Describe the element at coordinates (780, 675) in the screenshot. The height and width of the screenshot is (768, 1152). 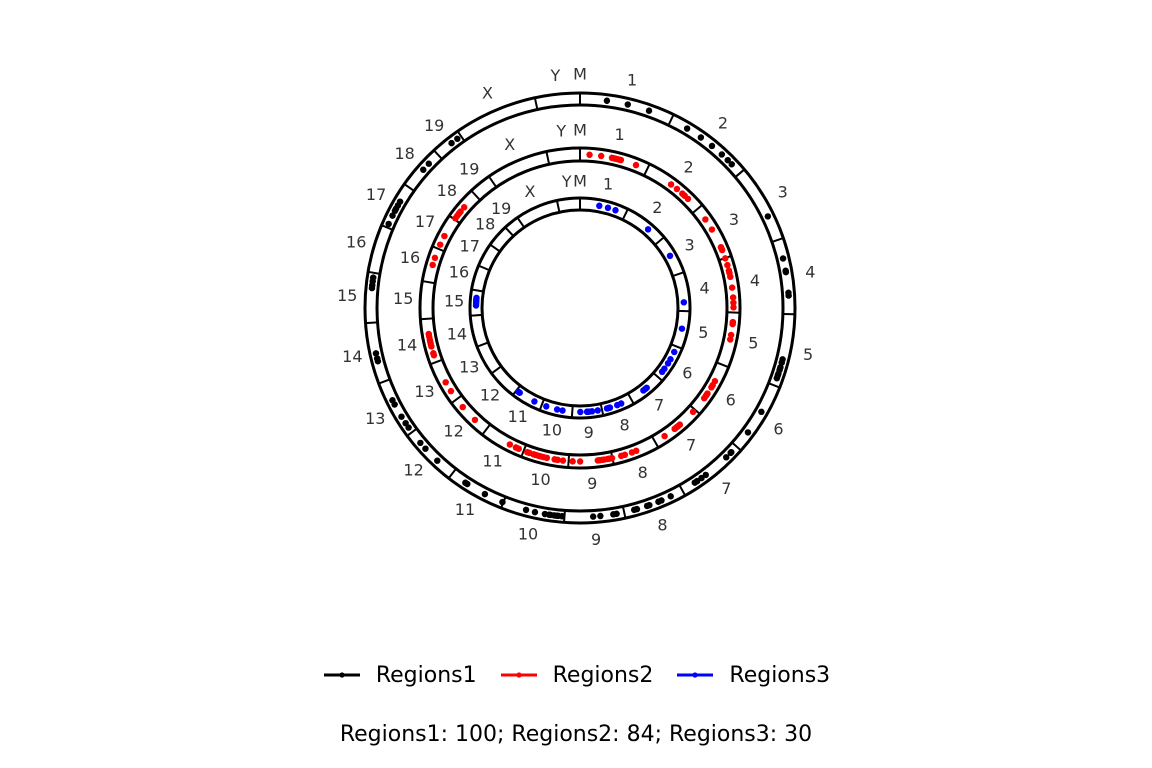
I see `legend-label: Regions3` at that location.